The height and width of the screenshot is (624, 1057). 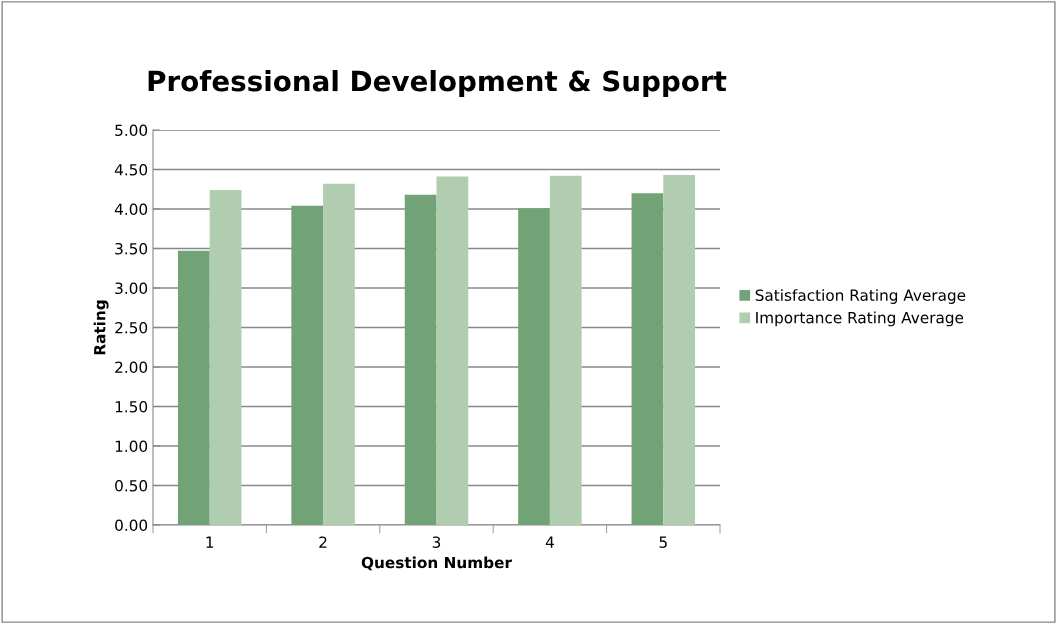 What do you see at coordinates (131, 288) in the screenshot?
I see `y-tick-label: 3.00` at bounding box center [131, 288].